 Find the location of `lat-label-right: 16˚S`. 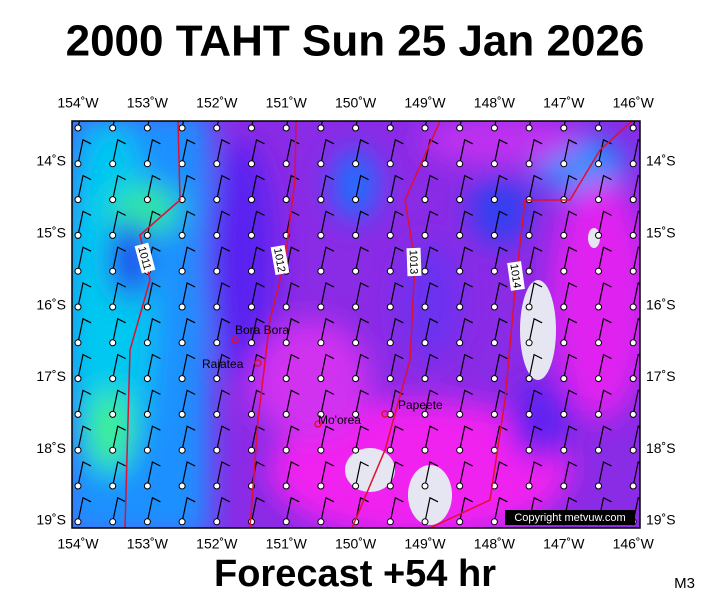

lat-label-right: 16˚S is located at coordinates (661, 304).